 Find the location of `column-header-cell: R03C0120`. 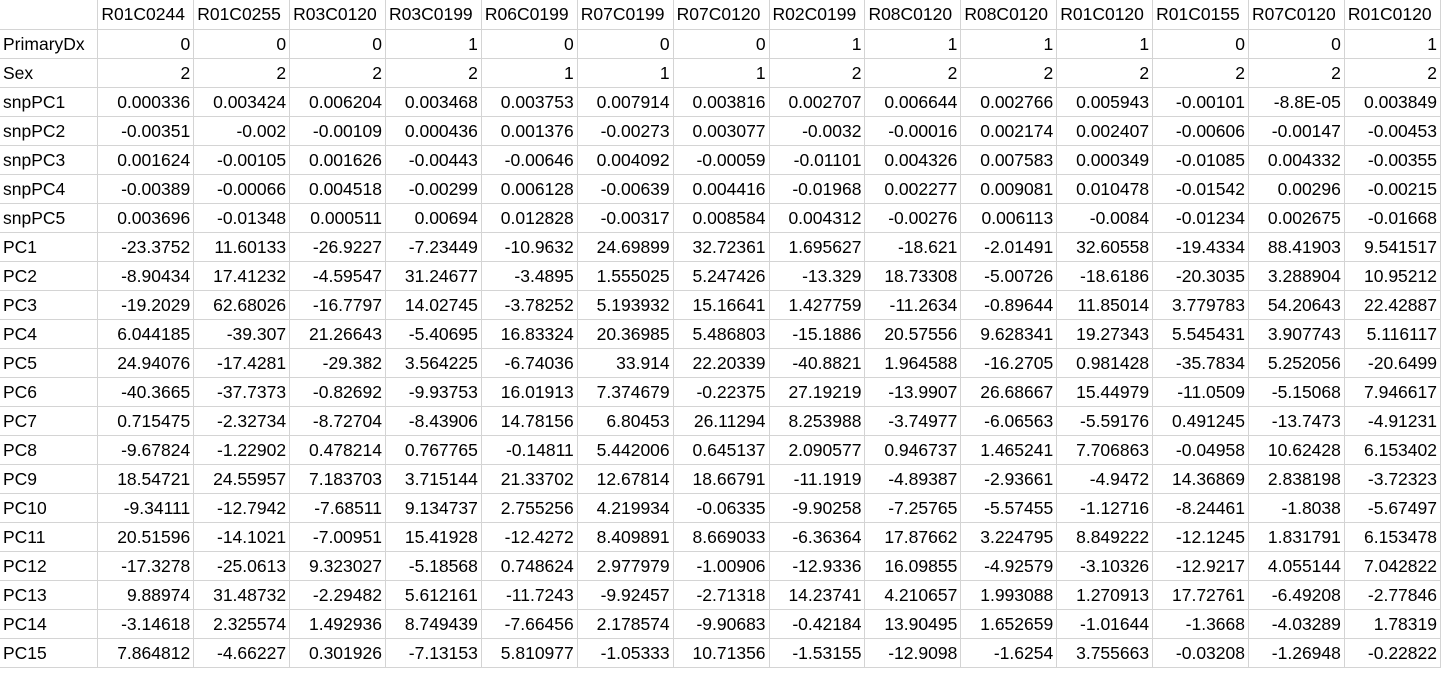

column-header-cell: R03C0120 is located at coordinates (337, 15).